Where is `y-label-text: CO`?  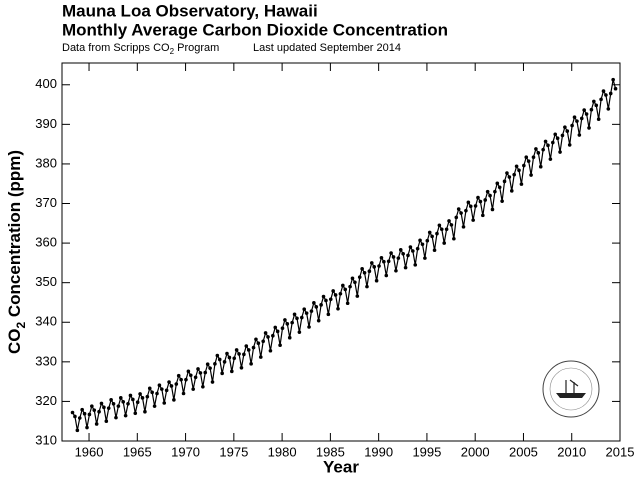
y-label-text: CO is located at coordinates (14, 342).